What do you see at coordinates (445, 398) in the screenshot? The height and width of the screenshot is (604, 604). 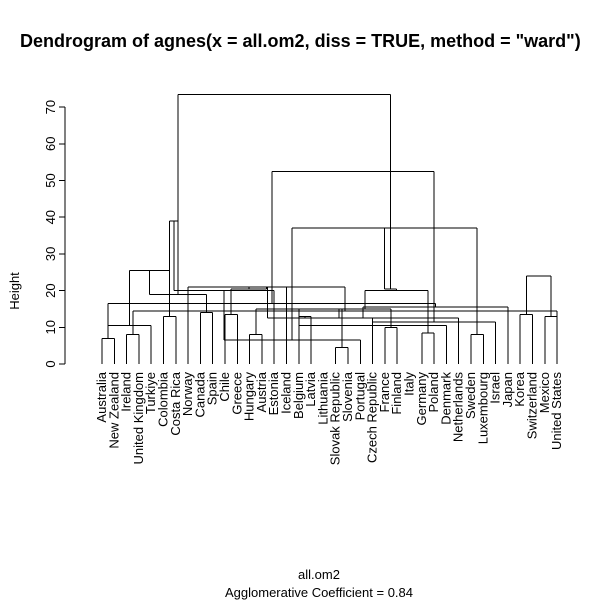 I see `leaf-label: Denmark` at bounding box center [445, 398].